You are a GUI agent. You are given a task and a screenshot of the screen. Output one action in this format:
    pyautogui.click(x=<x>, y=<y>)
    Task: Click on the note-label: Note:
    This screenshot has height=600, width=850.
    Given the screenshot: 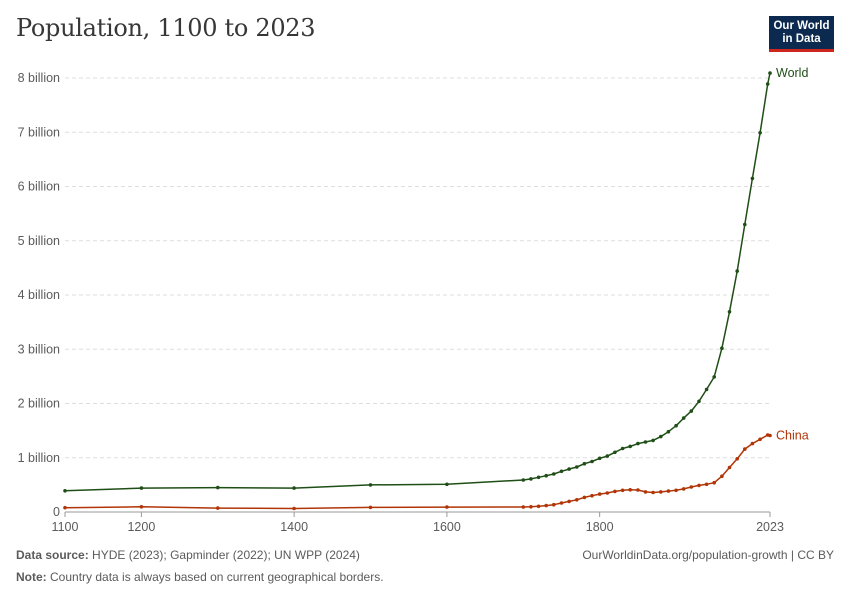 What is the action you would take?
    pyautogui.click(x=31, y=577)
    